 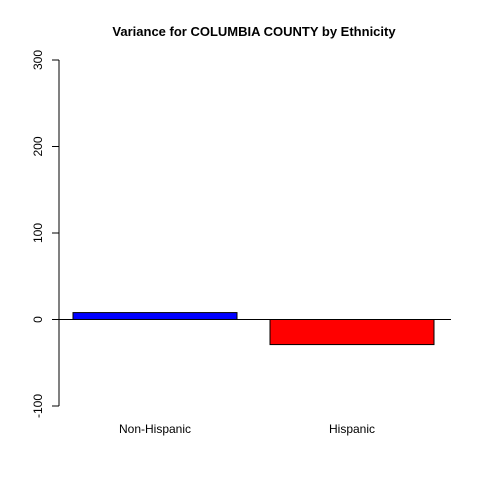 I want to click on x-axis-labels: Non-Hispanic Hispanic, so click(x=247, y=429).